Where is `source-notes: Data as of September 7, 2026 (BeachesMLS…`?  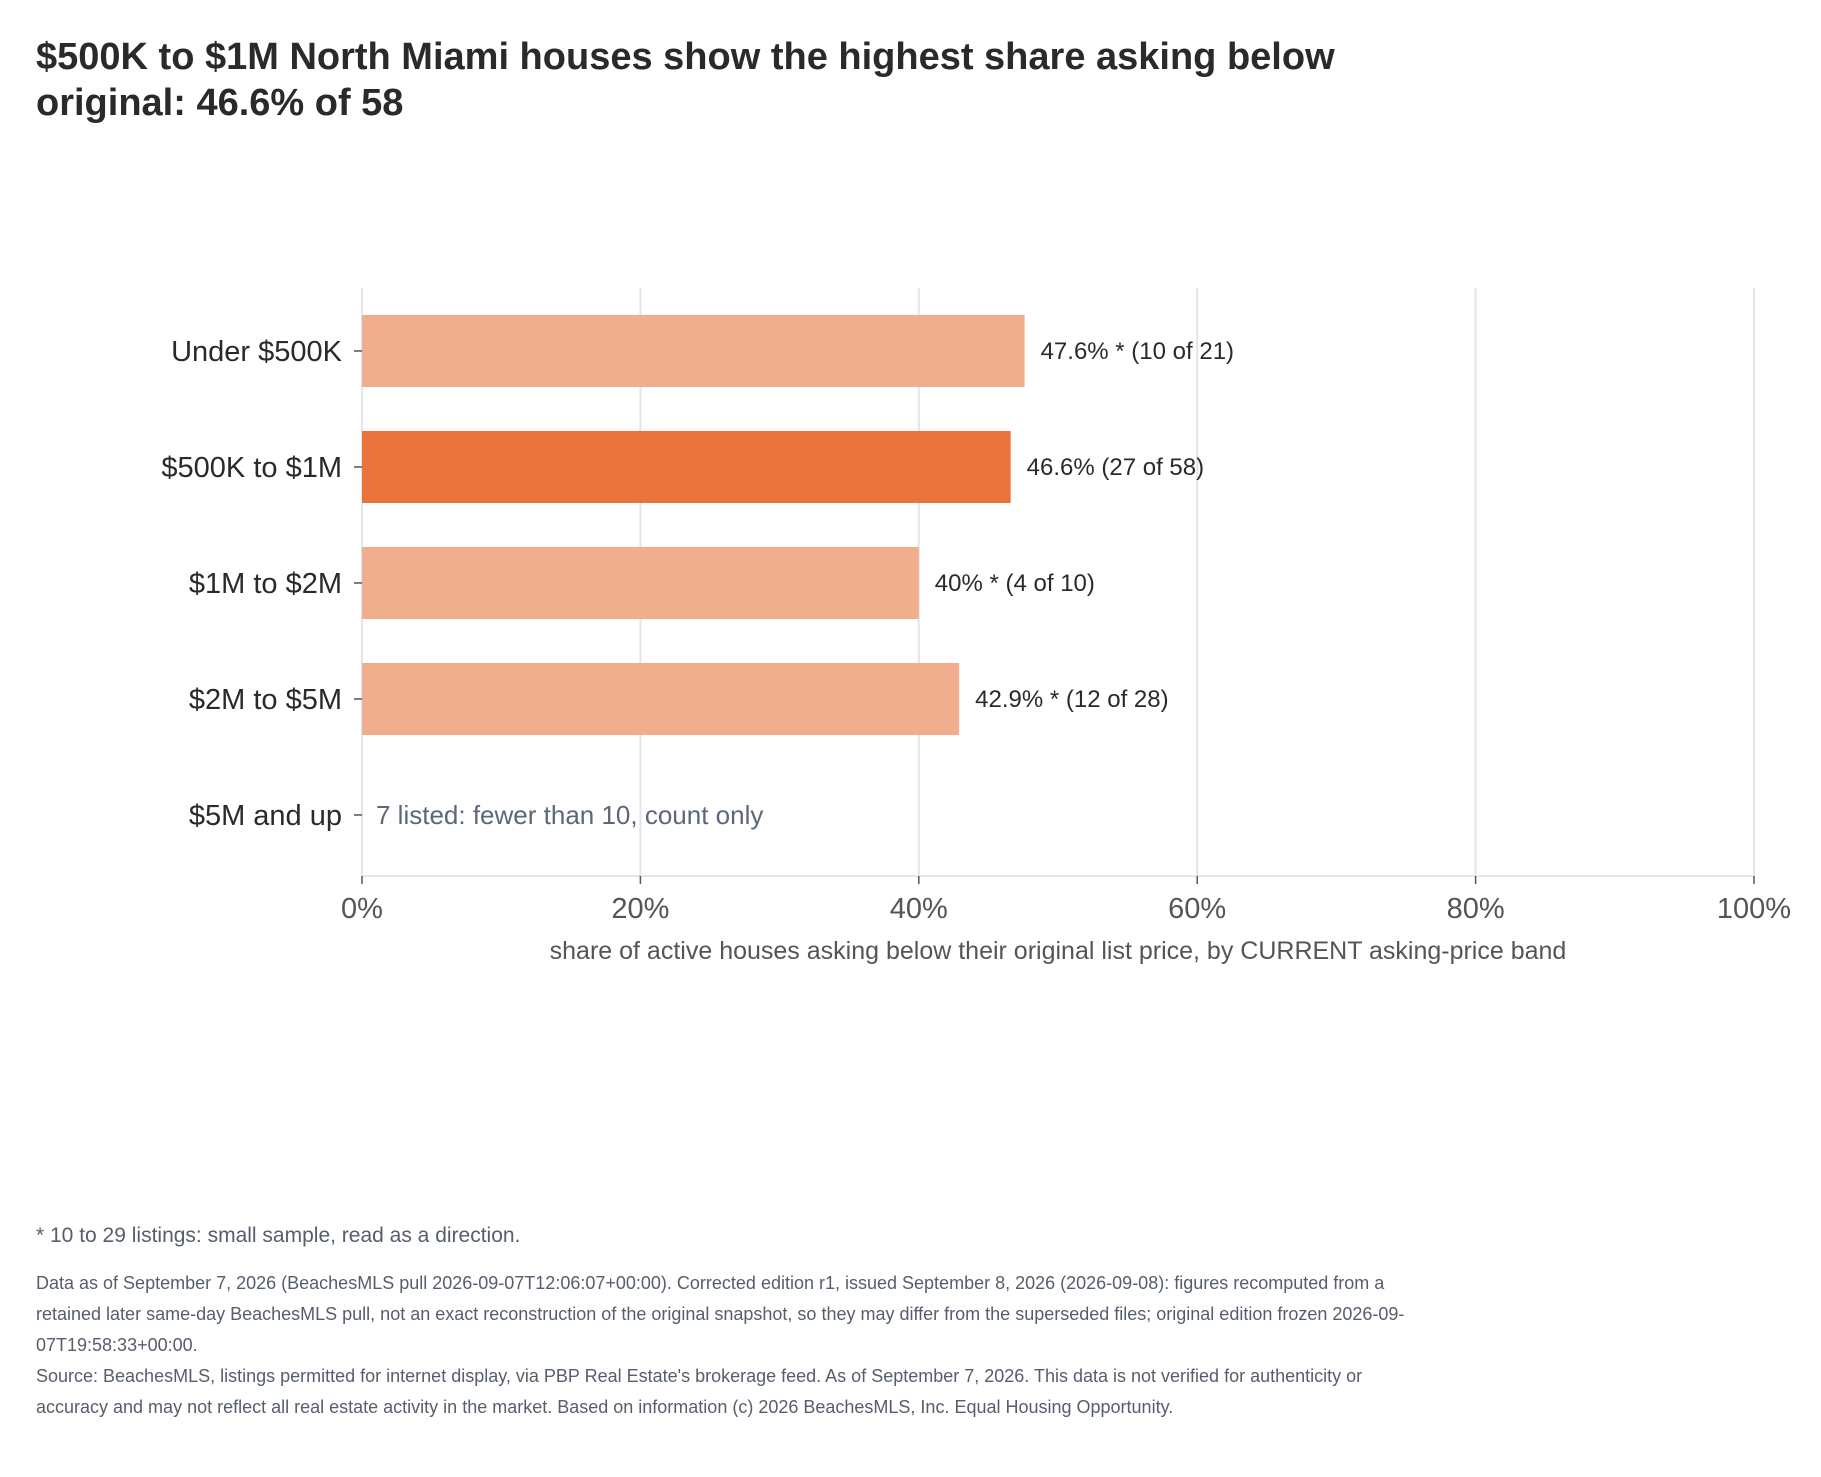
source-notes: Data as of September 7, 2026 (BeachesMLS… is located at coordinates (721, 1345).